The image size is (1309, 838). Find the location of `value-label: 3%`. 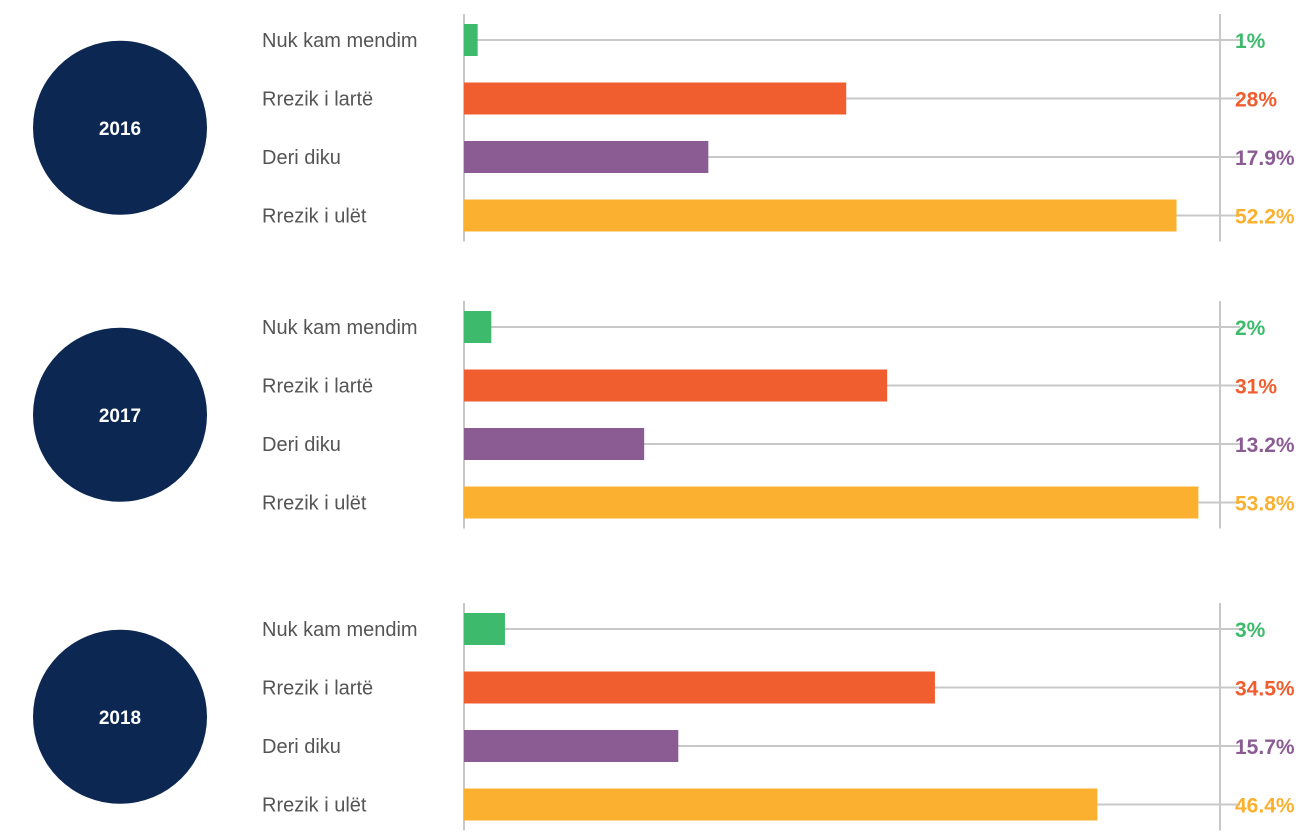

value-label: 3% is located at coordinates (1250, 630).